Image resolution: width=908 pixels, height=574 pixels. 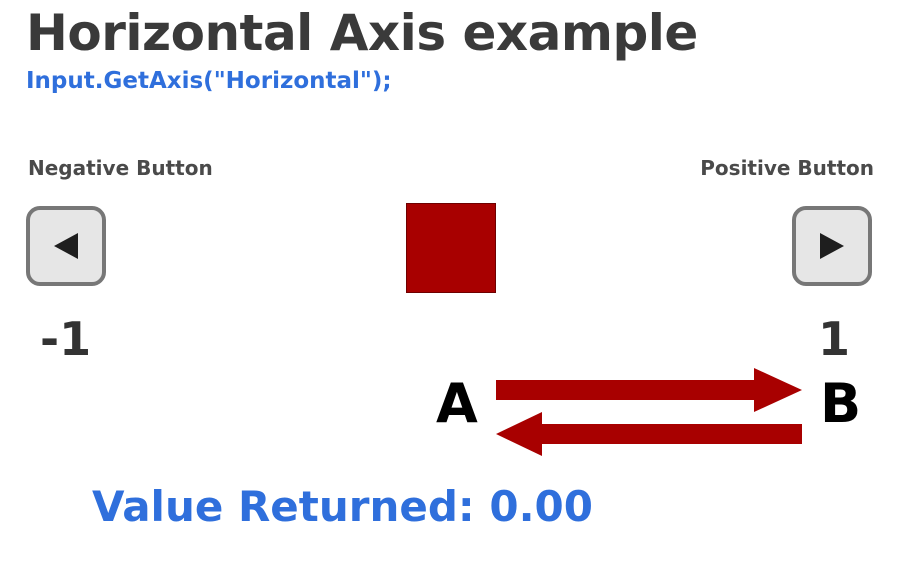 What do you see at coordinates (457, 403) in the screenshot?
I see `point-a-label: A` at bounding box center [457, 403].